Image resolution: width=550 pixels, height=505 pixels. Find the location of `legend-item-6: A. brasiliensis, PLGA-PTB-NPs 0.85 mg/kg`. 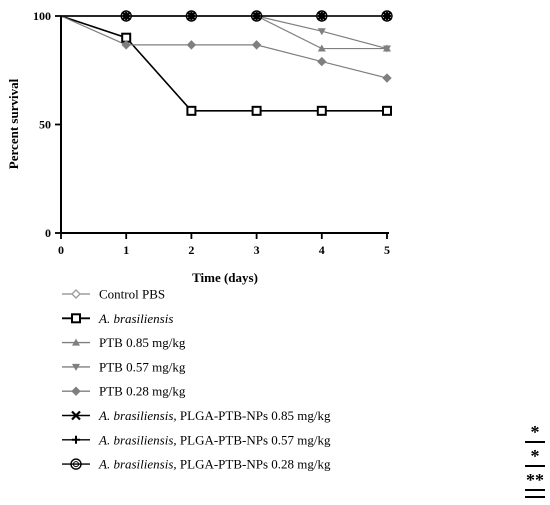

legend-item-6: A. brasiliensis, PLGA-PTB-NPs 0.85 mg/kg is located at coordinates (196, 415).